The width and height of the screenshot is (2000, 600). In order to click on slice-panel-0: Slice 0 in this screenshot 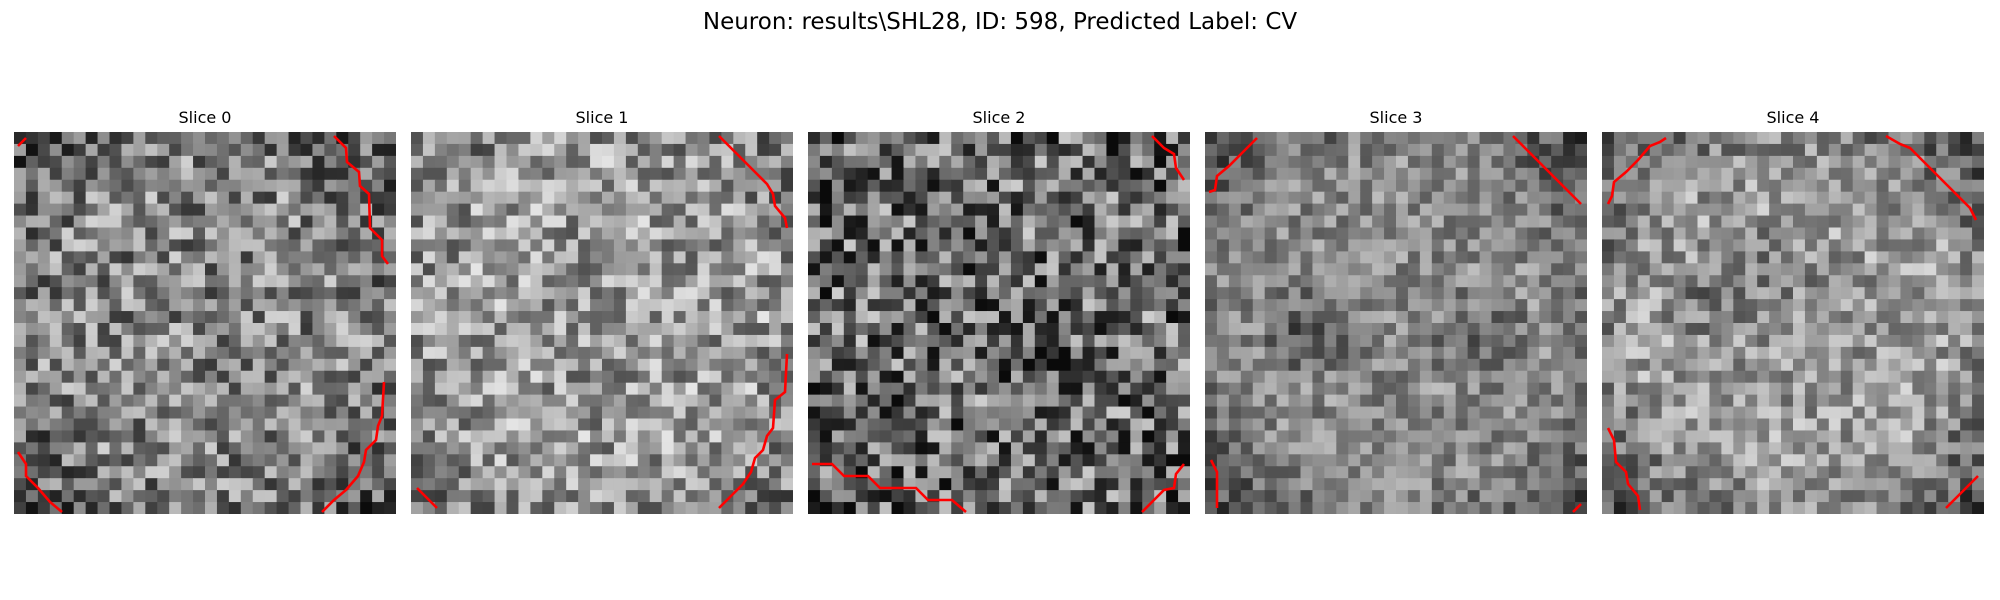, I will do `click(205, 309)`.